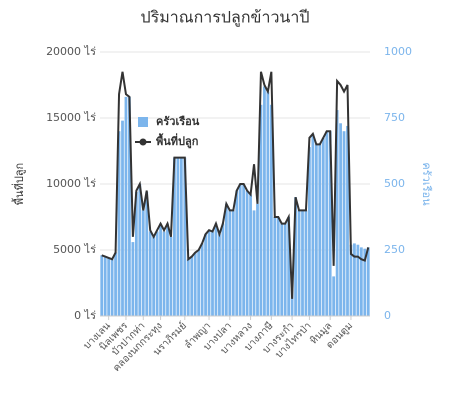 This screenshot has height=404, width=450. I want to click on y-axis-label: พื้นที่ปลูก, so click(18, 184).